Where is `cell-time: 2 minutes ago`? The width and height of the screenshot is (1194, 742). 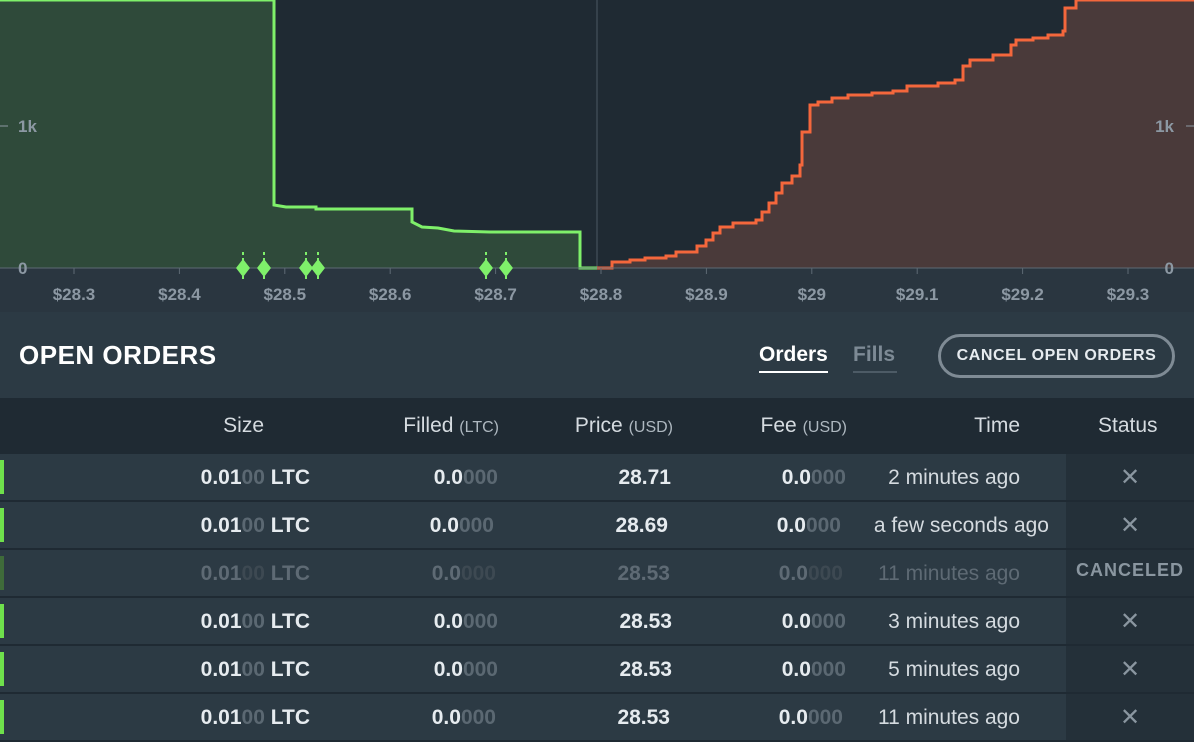
cell-time: 2 minutes ago is located at coordinates (954, 477).